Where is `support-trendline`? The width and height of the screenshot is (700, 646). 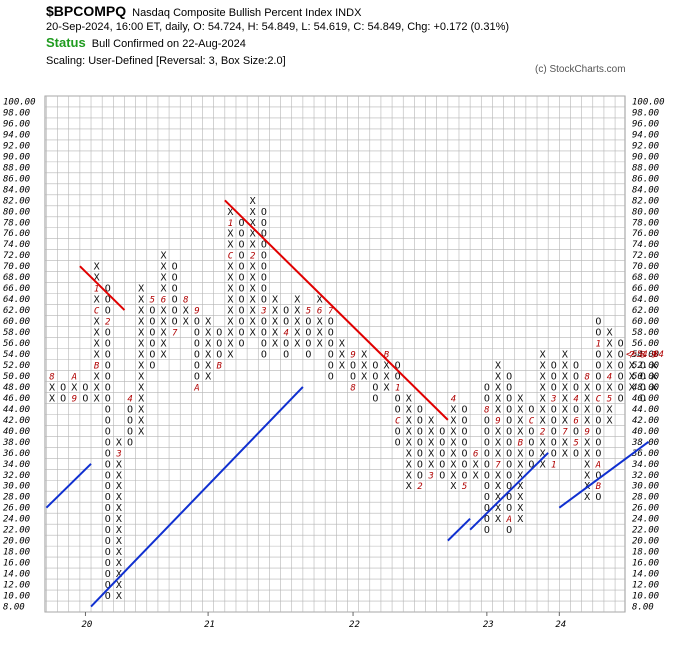
support-trendline is located at coordinates (68, 486).